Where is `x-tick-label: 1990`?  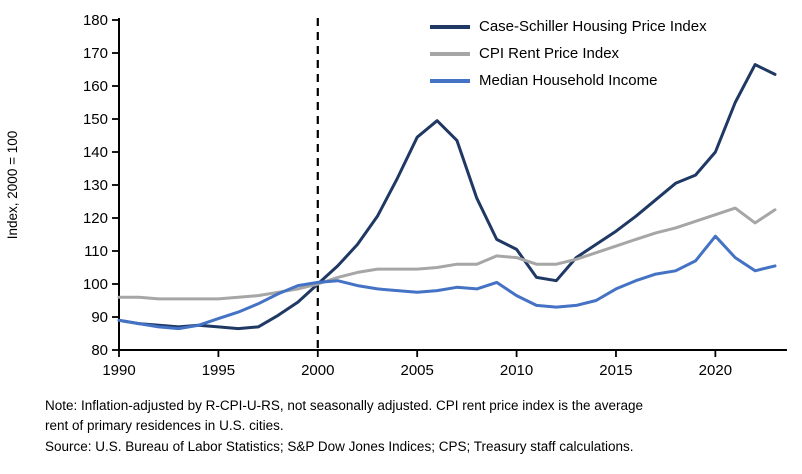
x-tick-label: 1990 is located at coordinates (118, 370).